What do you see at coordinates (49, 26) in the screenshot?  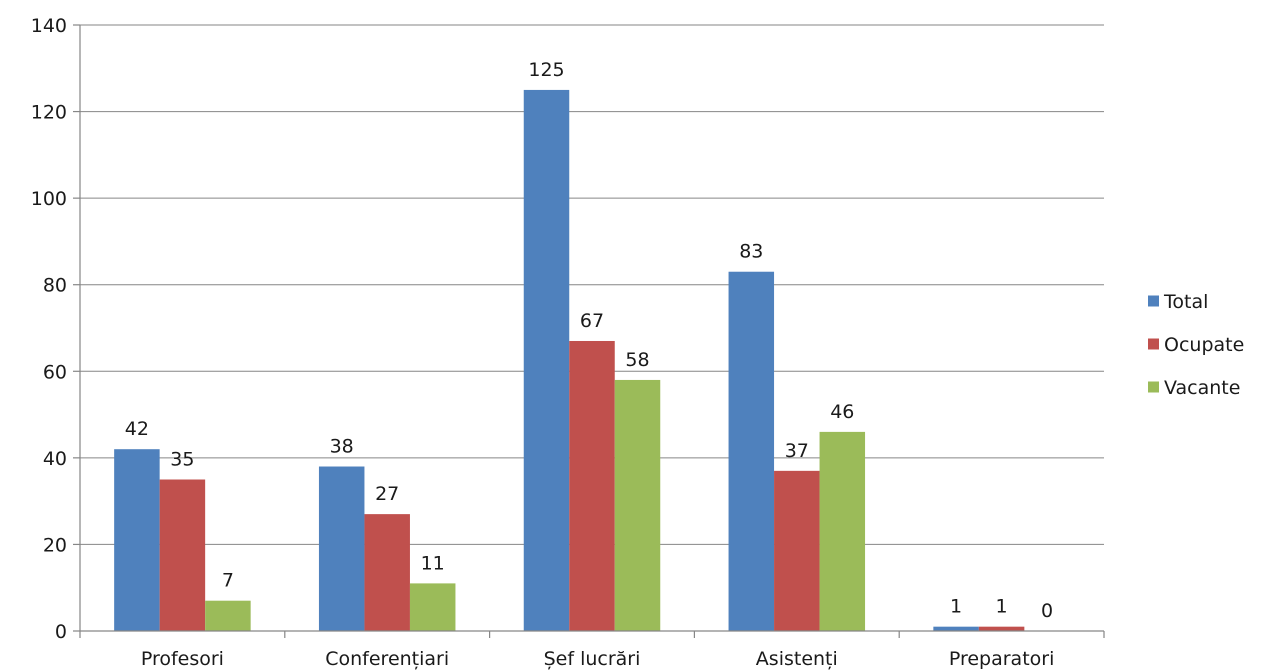 I see `y-tick-label: 140` at bounding box center [49, 26].